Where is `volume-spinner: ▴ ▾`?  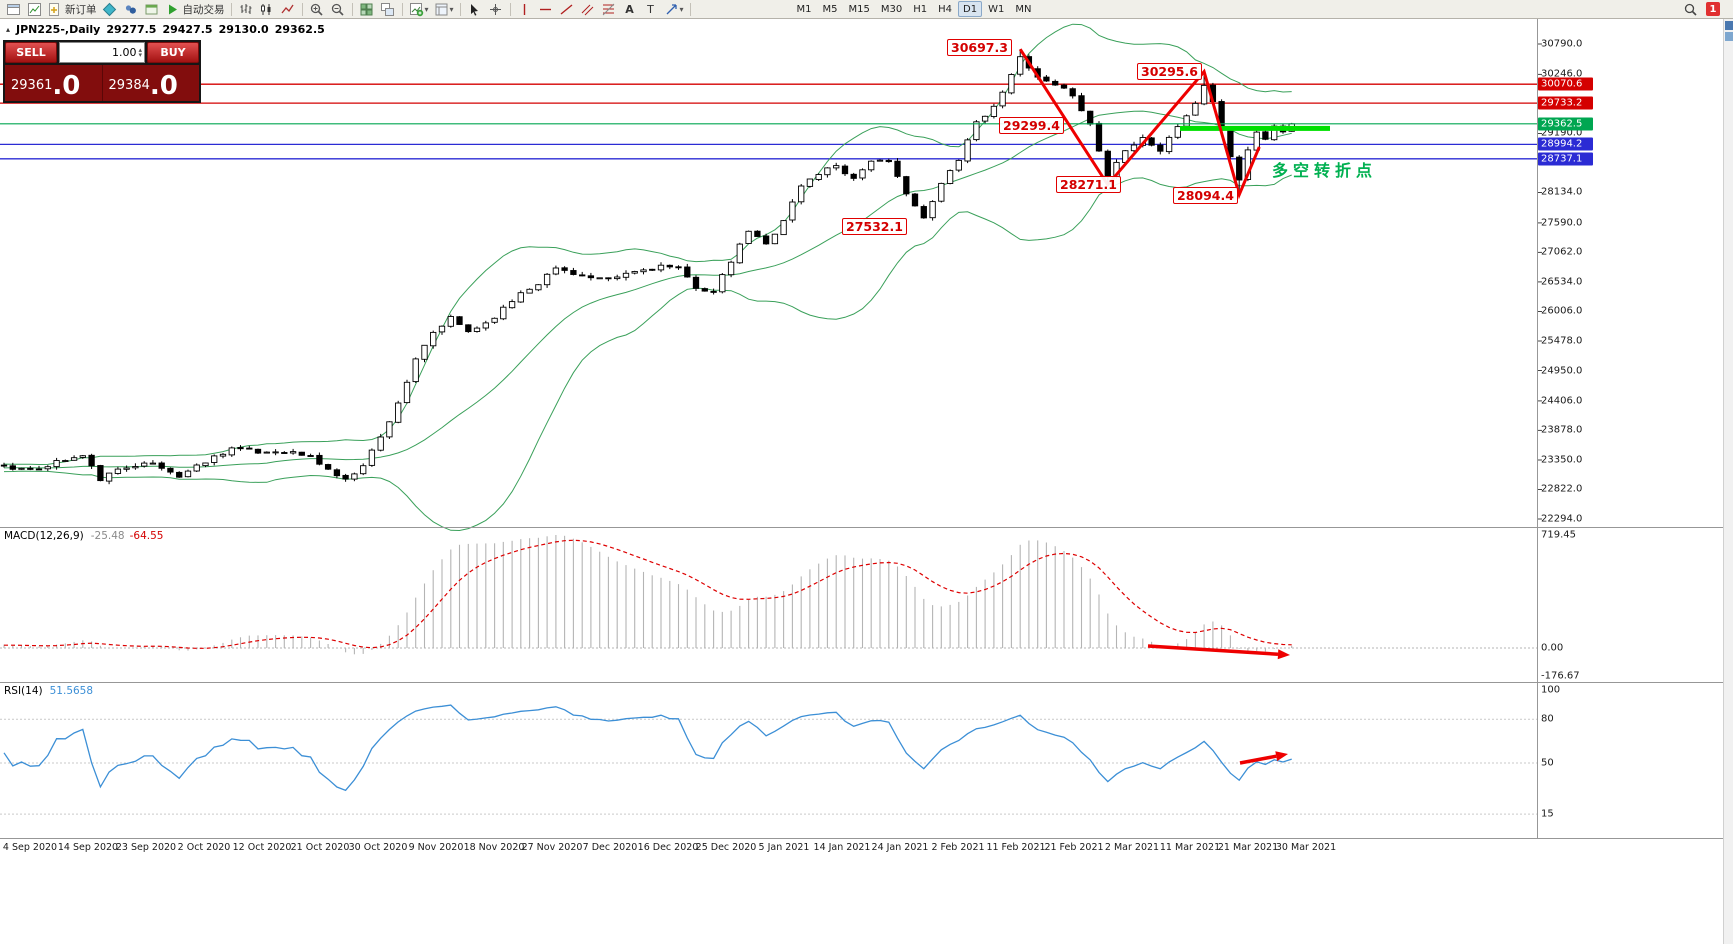
volume-spinner: ▴ ▾ is located at coordinates (140, 52).